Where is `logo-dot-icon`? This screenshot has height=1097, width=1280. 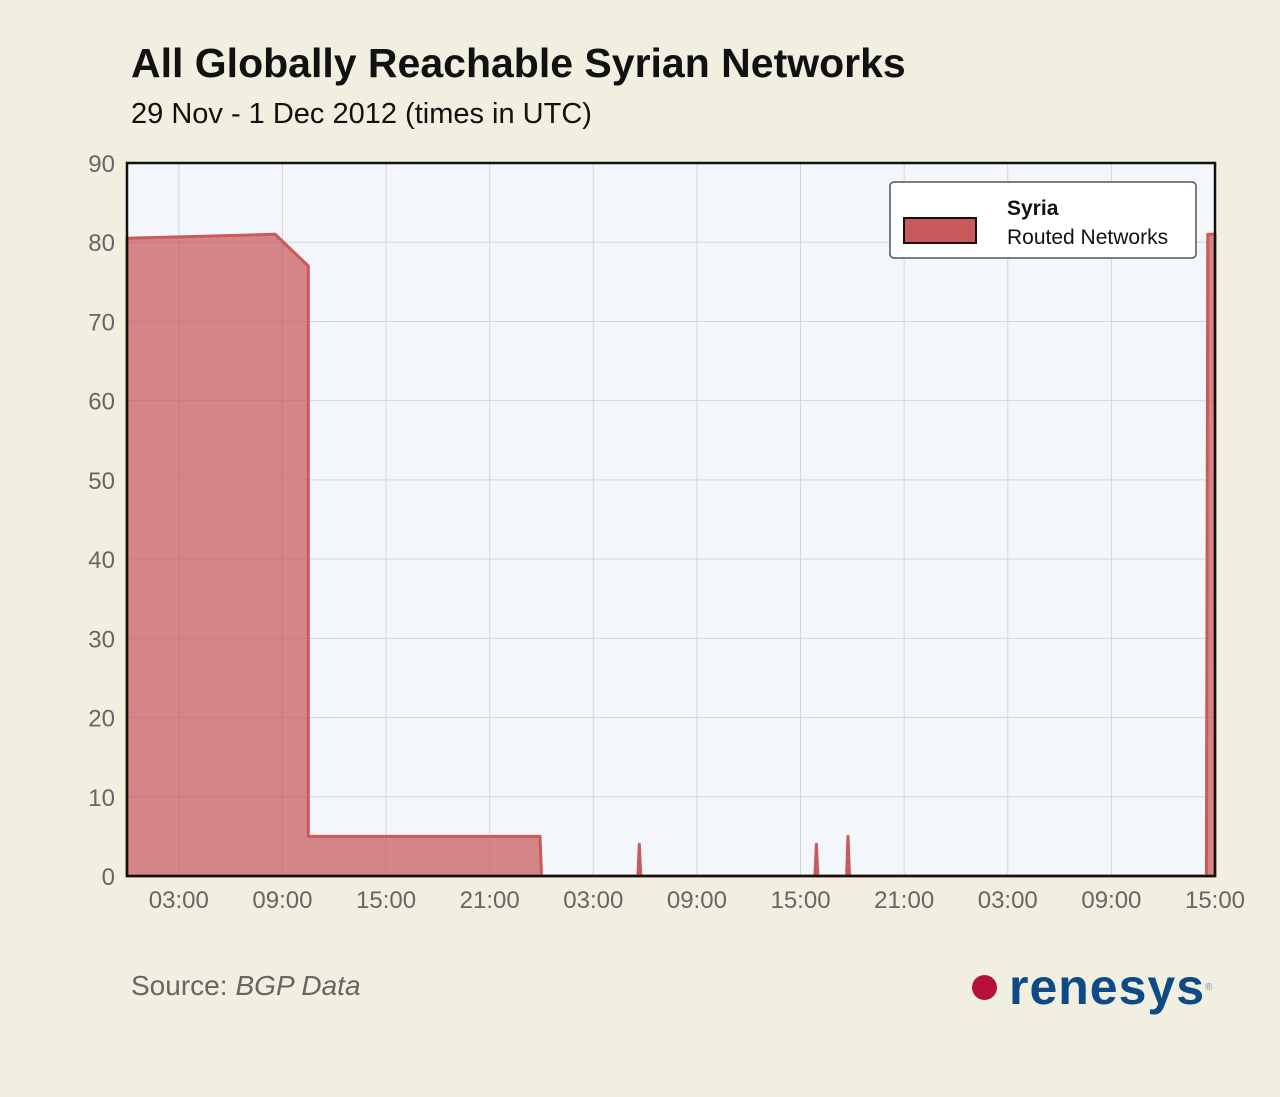 logo-dot-icon is located at coordinates (984, 987).